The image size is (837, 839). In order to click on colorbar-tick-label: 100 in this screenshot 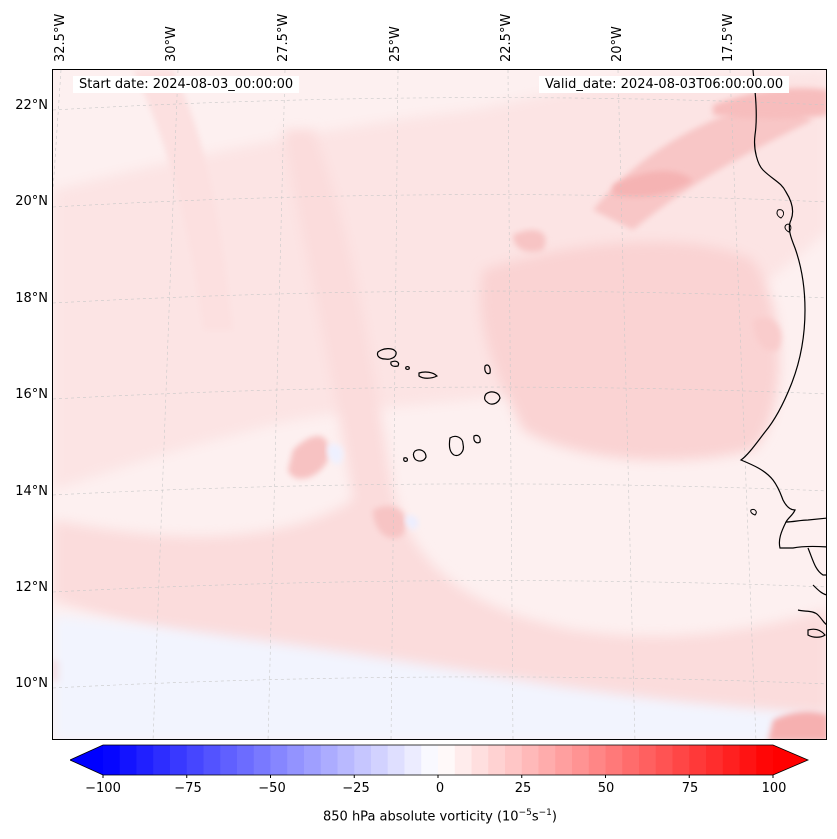, I will do `click(774, 788)`.